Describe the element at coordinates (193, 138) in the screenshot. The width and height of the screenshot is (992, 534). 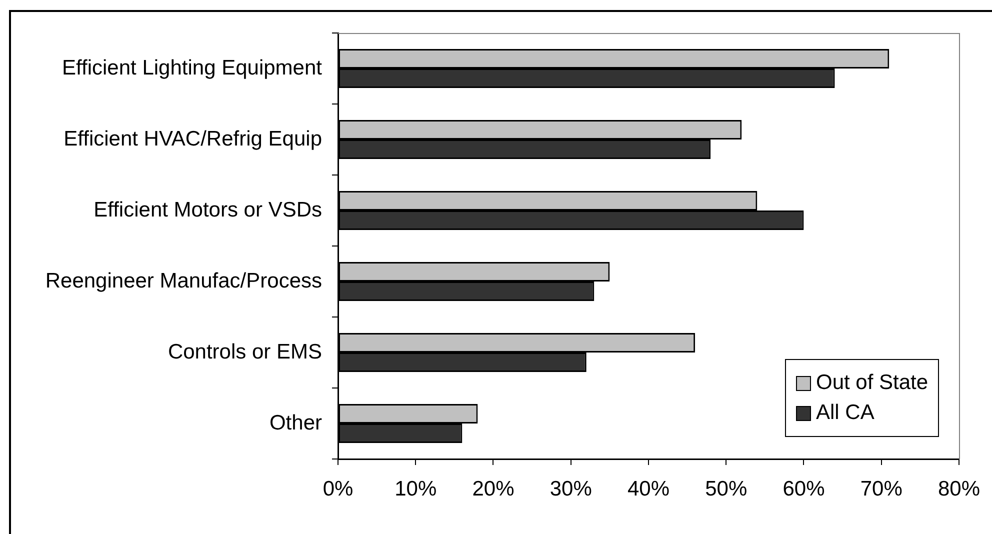
I see `y-tick-label: Efficient HVAC/Refrig Equip` at that location.